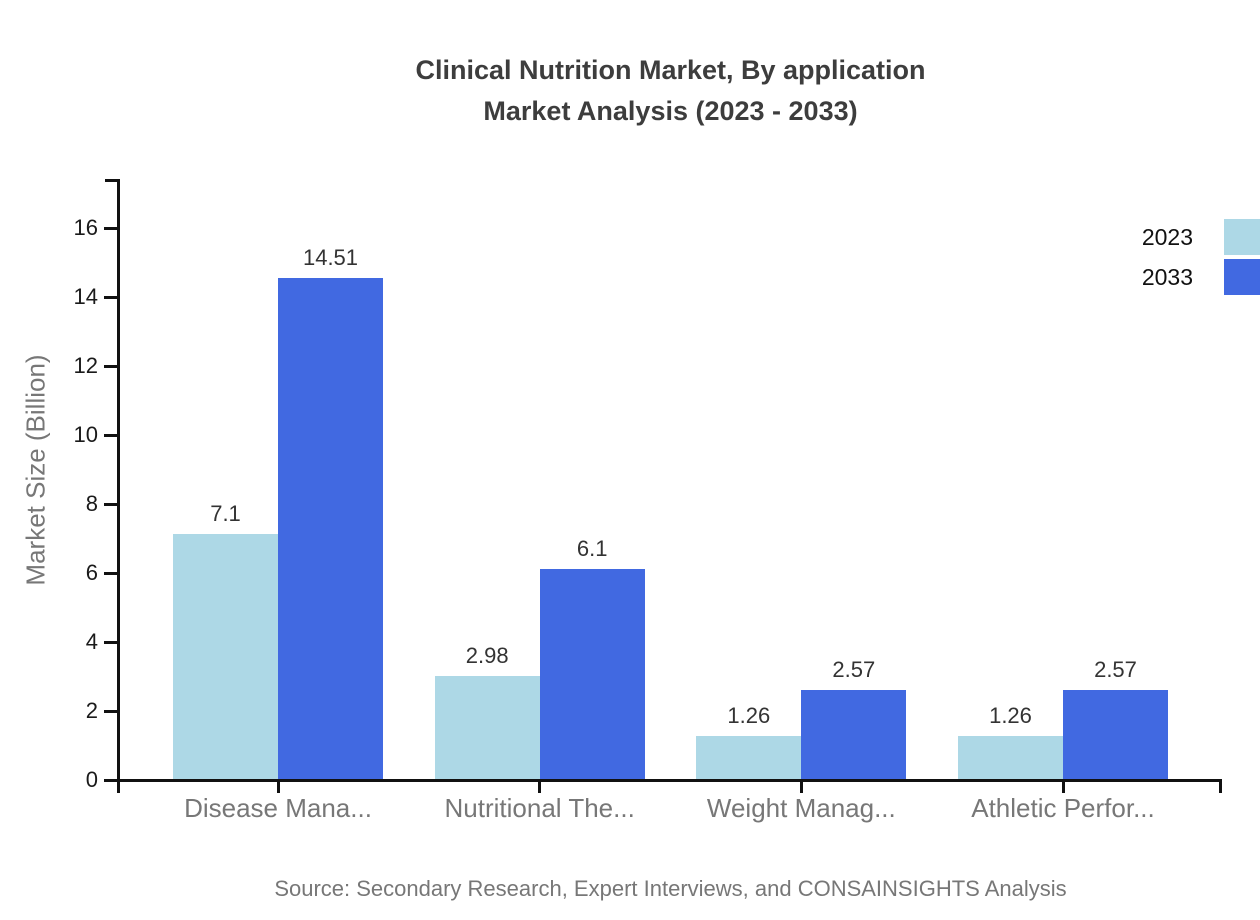  Describe the element at coordinates (118, 486) in the screenshot. I see `y-axis-line` at that location.